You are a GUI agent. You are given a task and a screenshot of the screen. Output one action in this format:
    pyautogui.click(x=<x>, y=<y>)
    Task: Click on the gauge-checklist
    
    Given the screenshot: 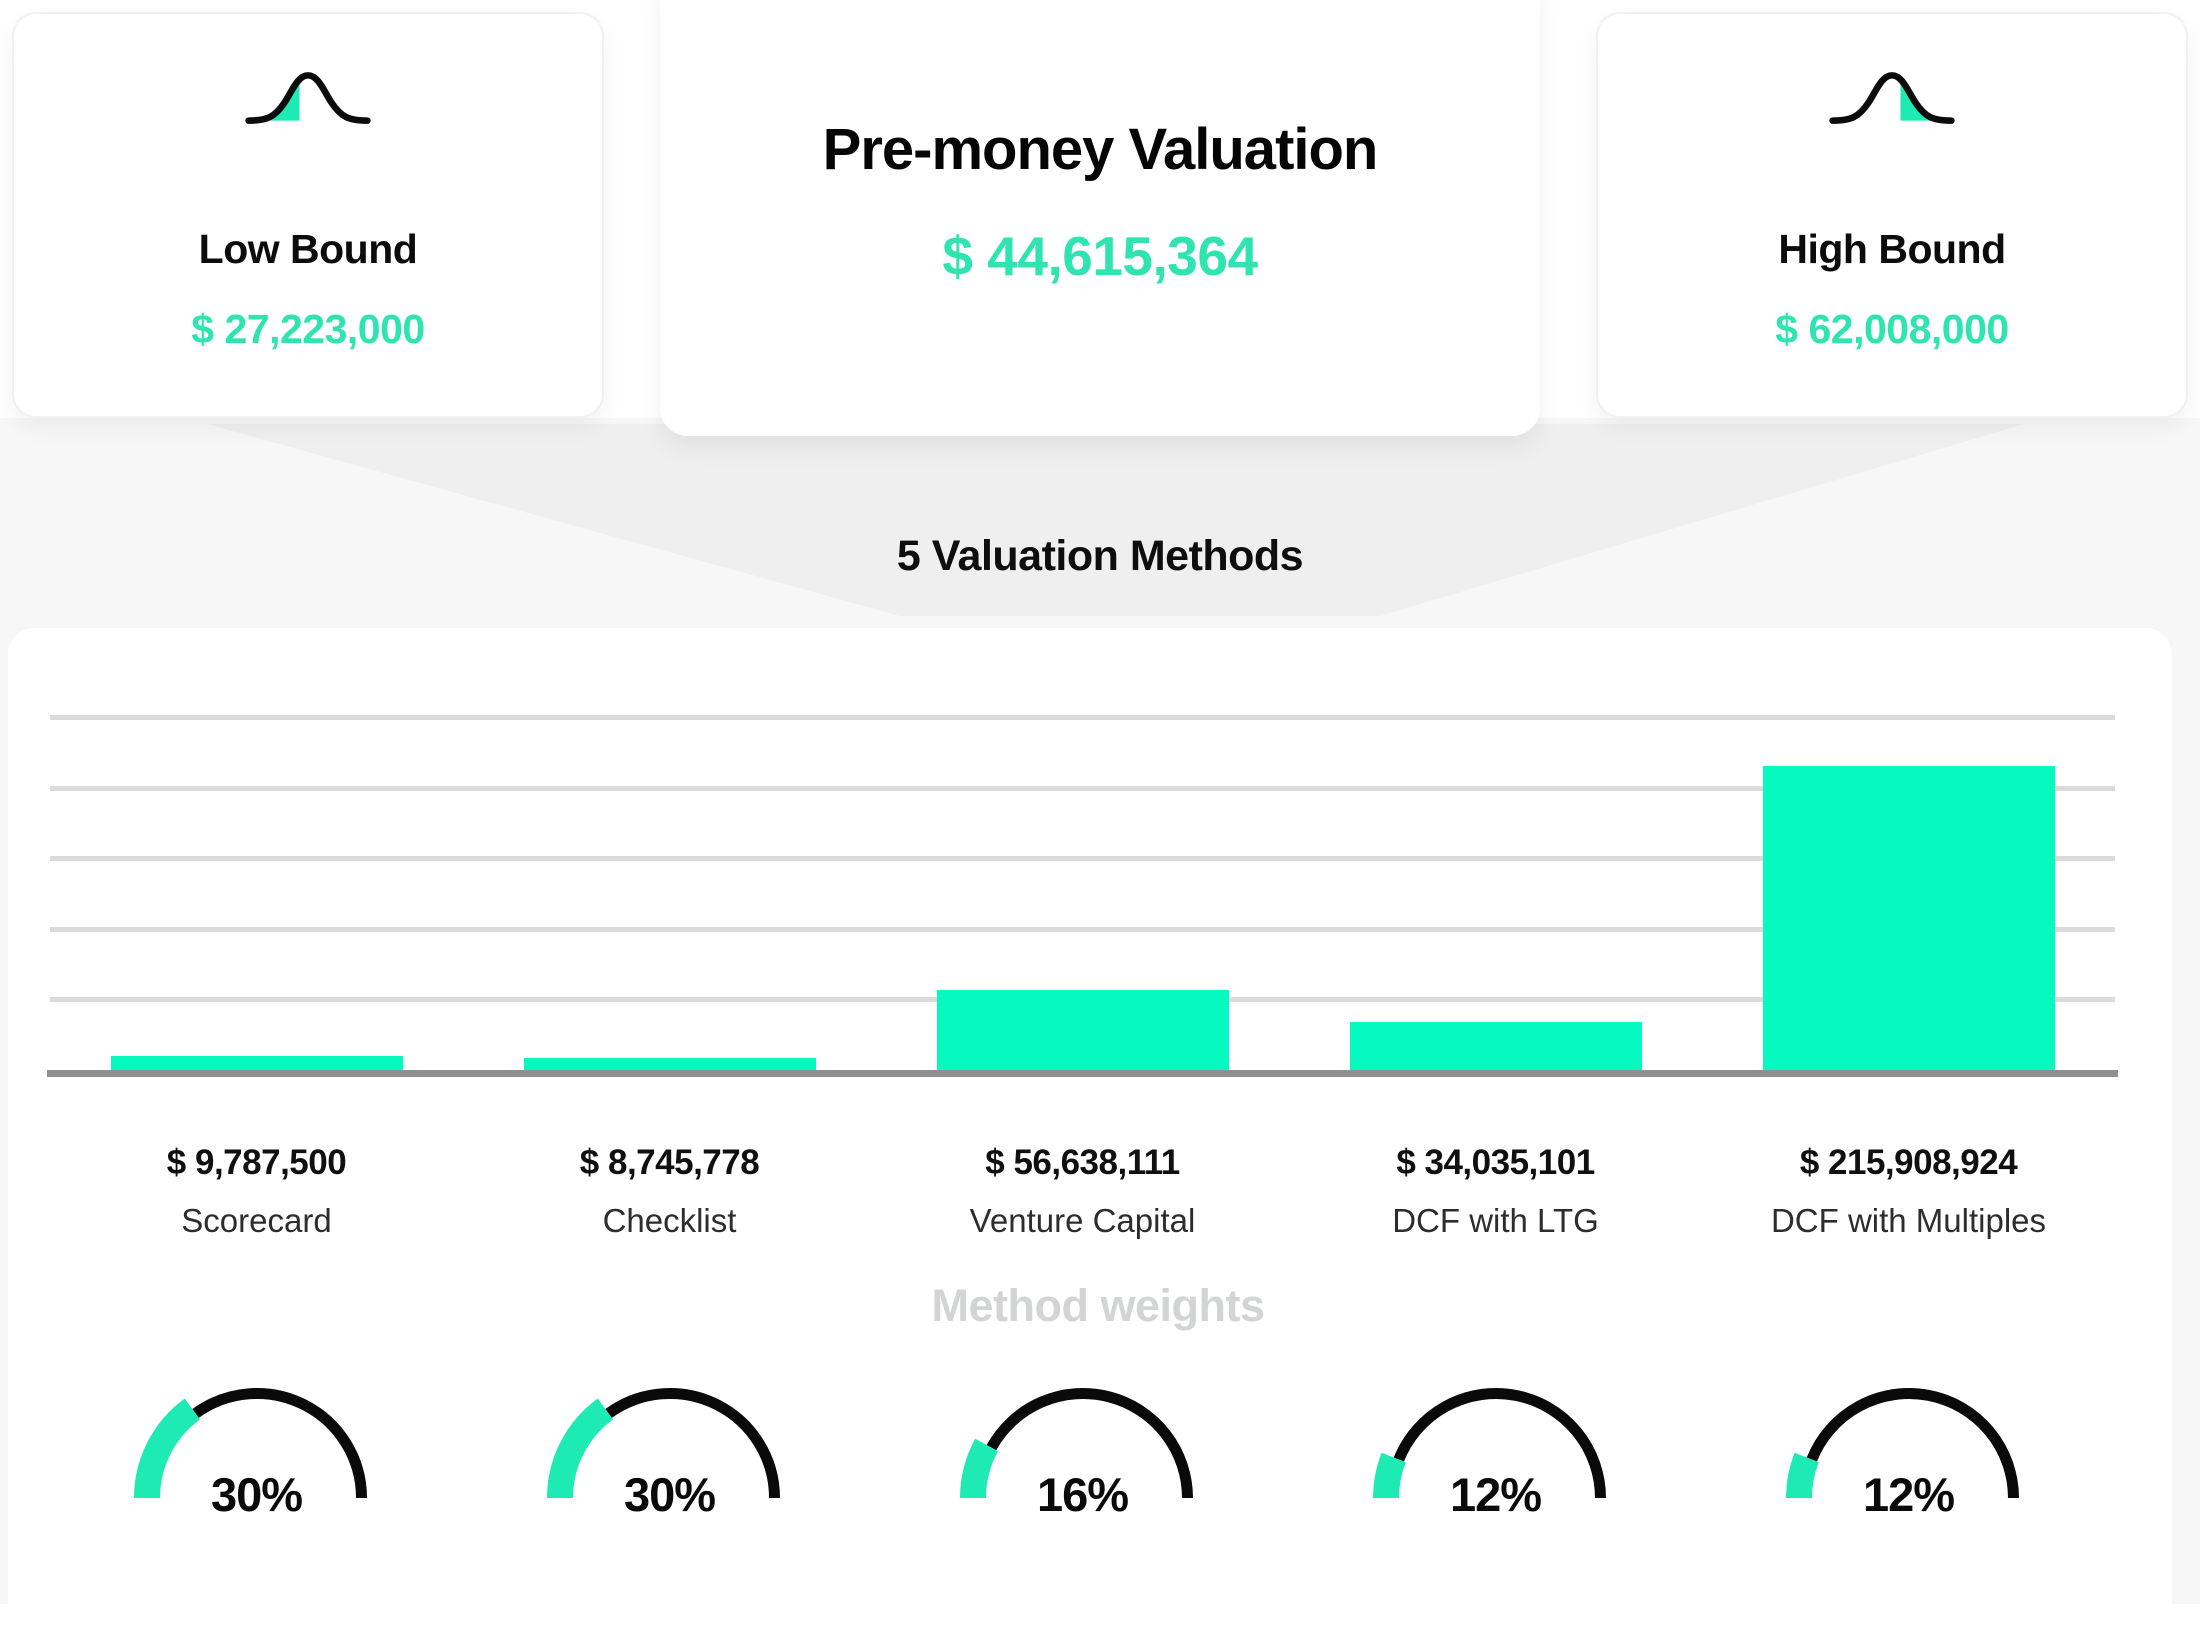 What is the action you would take?
    pyautogui.click(x=663, y=1443)
    